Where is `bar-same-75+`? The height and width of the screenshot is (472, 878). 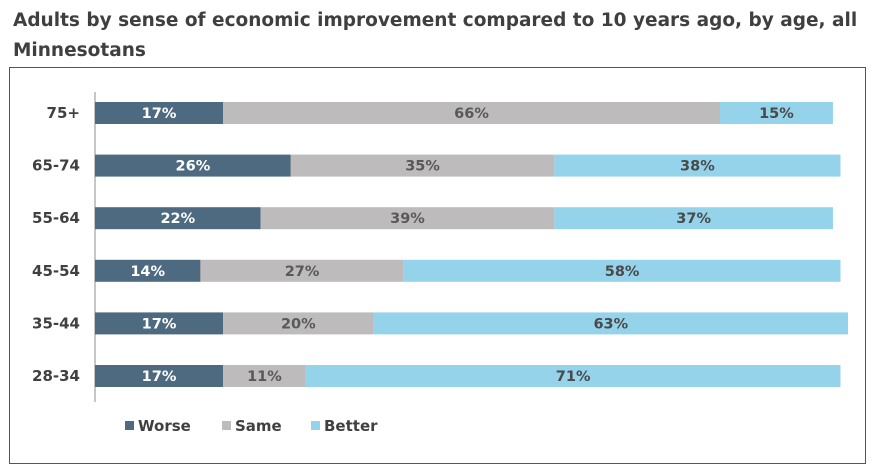
bar-same-75+ is located at coordinates (471, 113).